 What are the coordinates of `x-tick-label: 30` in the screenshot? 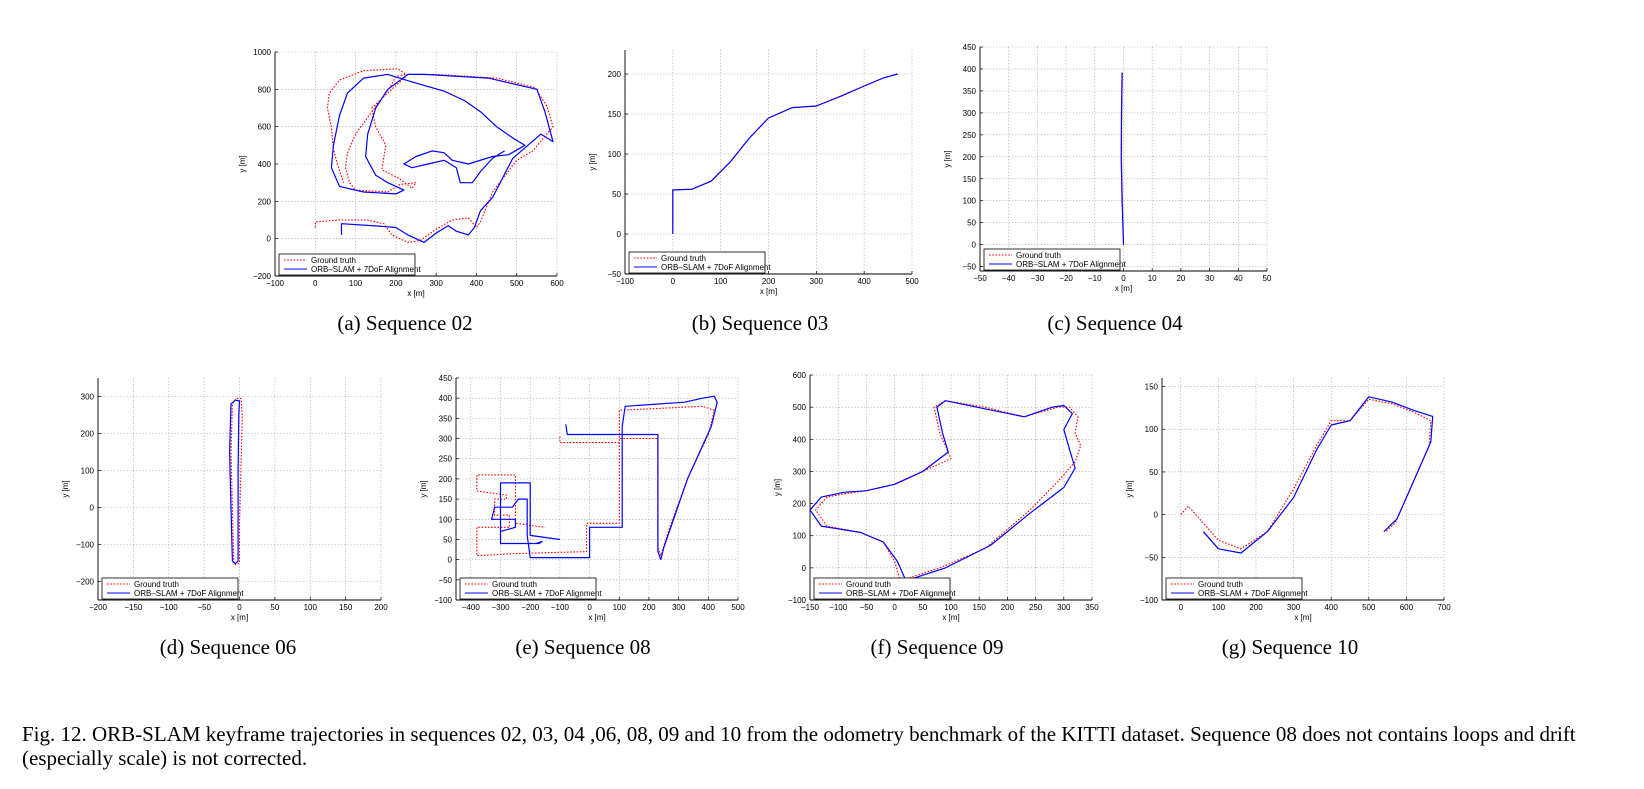 It's located at (1209, 278).